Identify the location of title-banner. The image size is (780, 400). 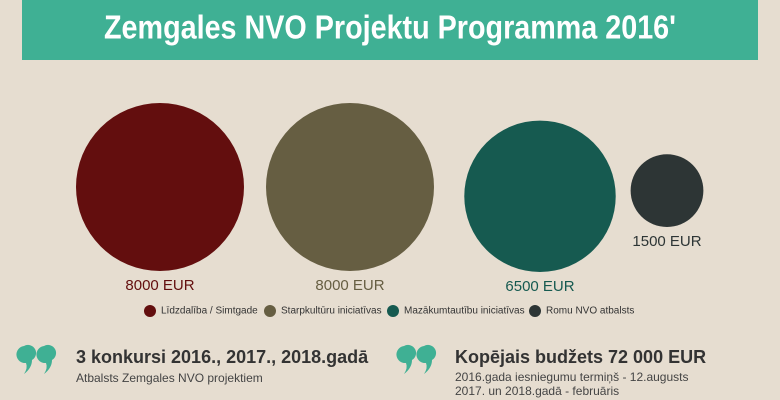
(390, 30).